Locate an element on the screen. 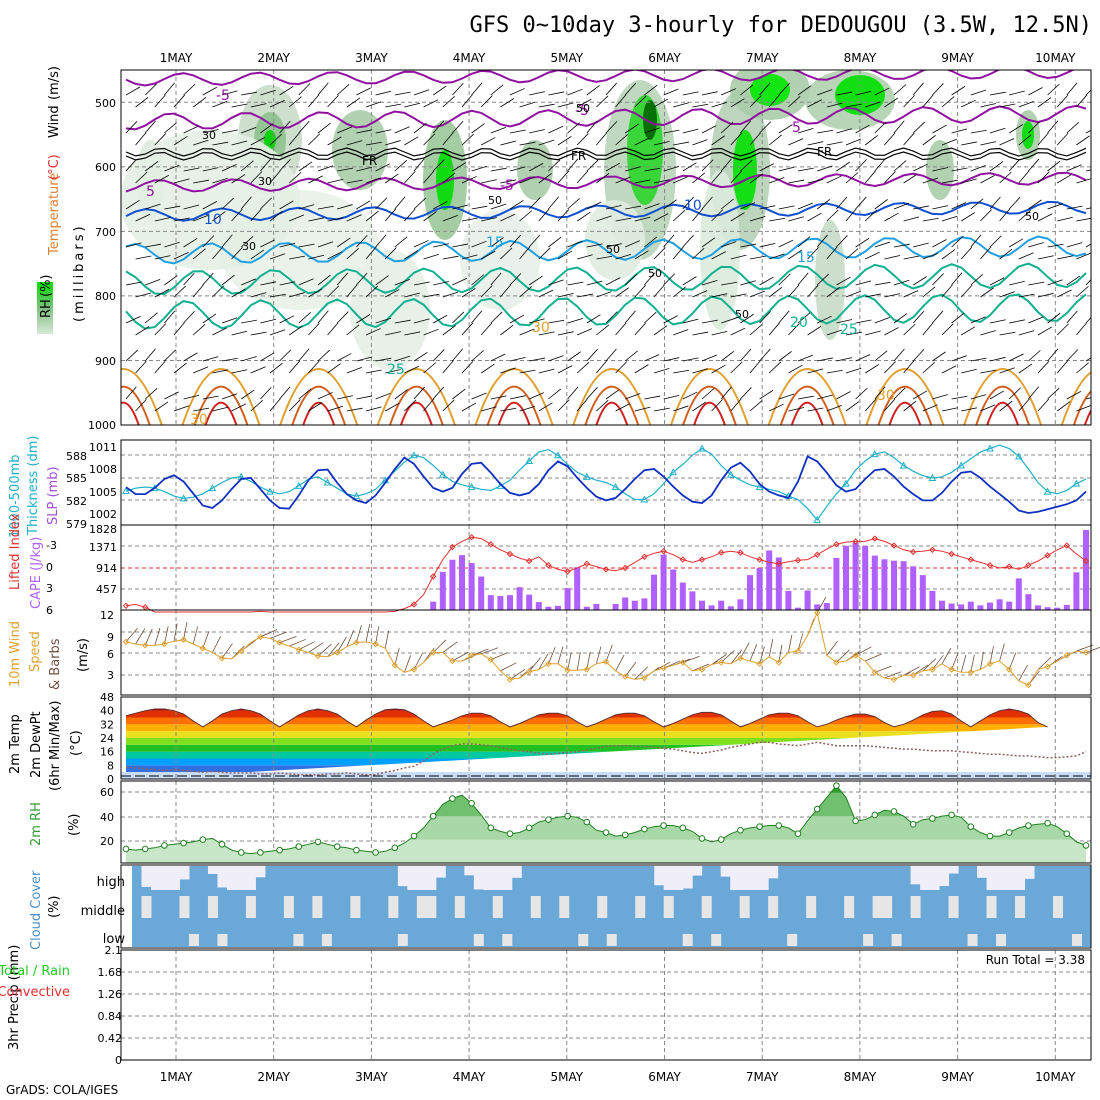 The height and width of the screenshot is (1100, 1100). thickness-units: Thickness (dm) is located at coordinates (33, 486).